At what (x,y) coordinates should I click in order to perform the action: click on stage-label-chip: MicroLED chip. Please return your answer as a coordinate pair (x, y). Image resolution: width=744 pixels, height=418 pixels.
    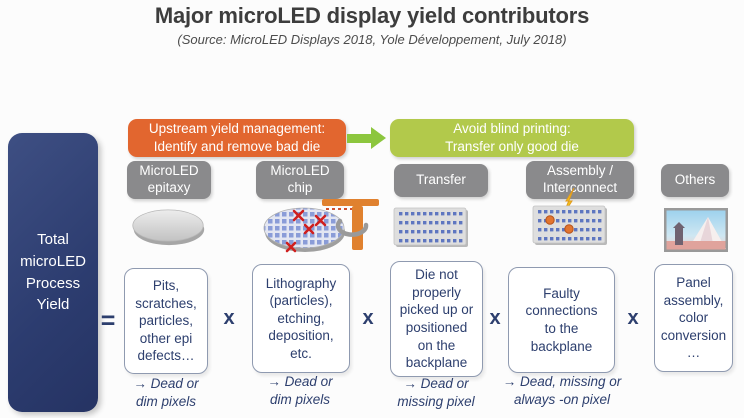
    Looking at the image, I should click on (300, 180).